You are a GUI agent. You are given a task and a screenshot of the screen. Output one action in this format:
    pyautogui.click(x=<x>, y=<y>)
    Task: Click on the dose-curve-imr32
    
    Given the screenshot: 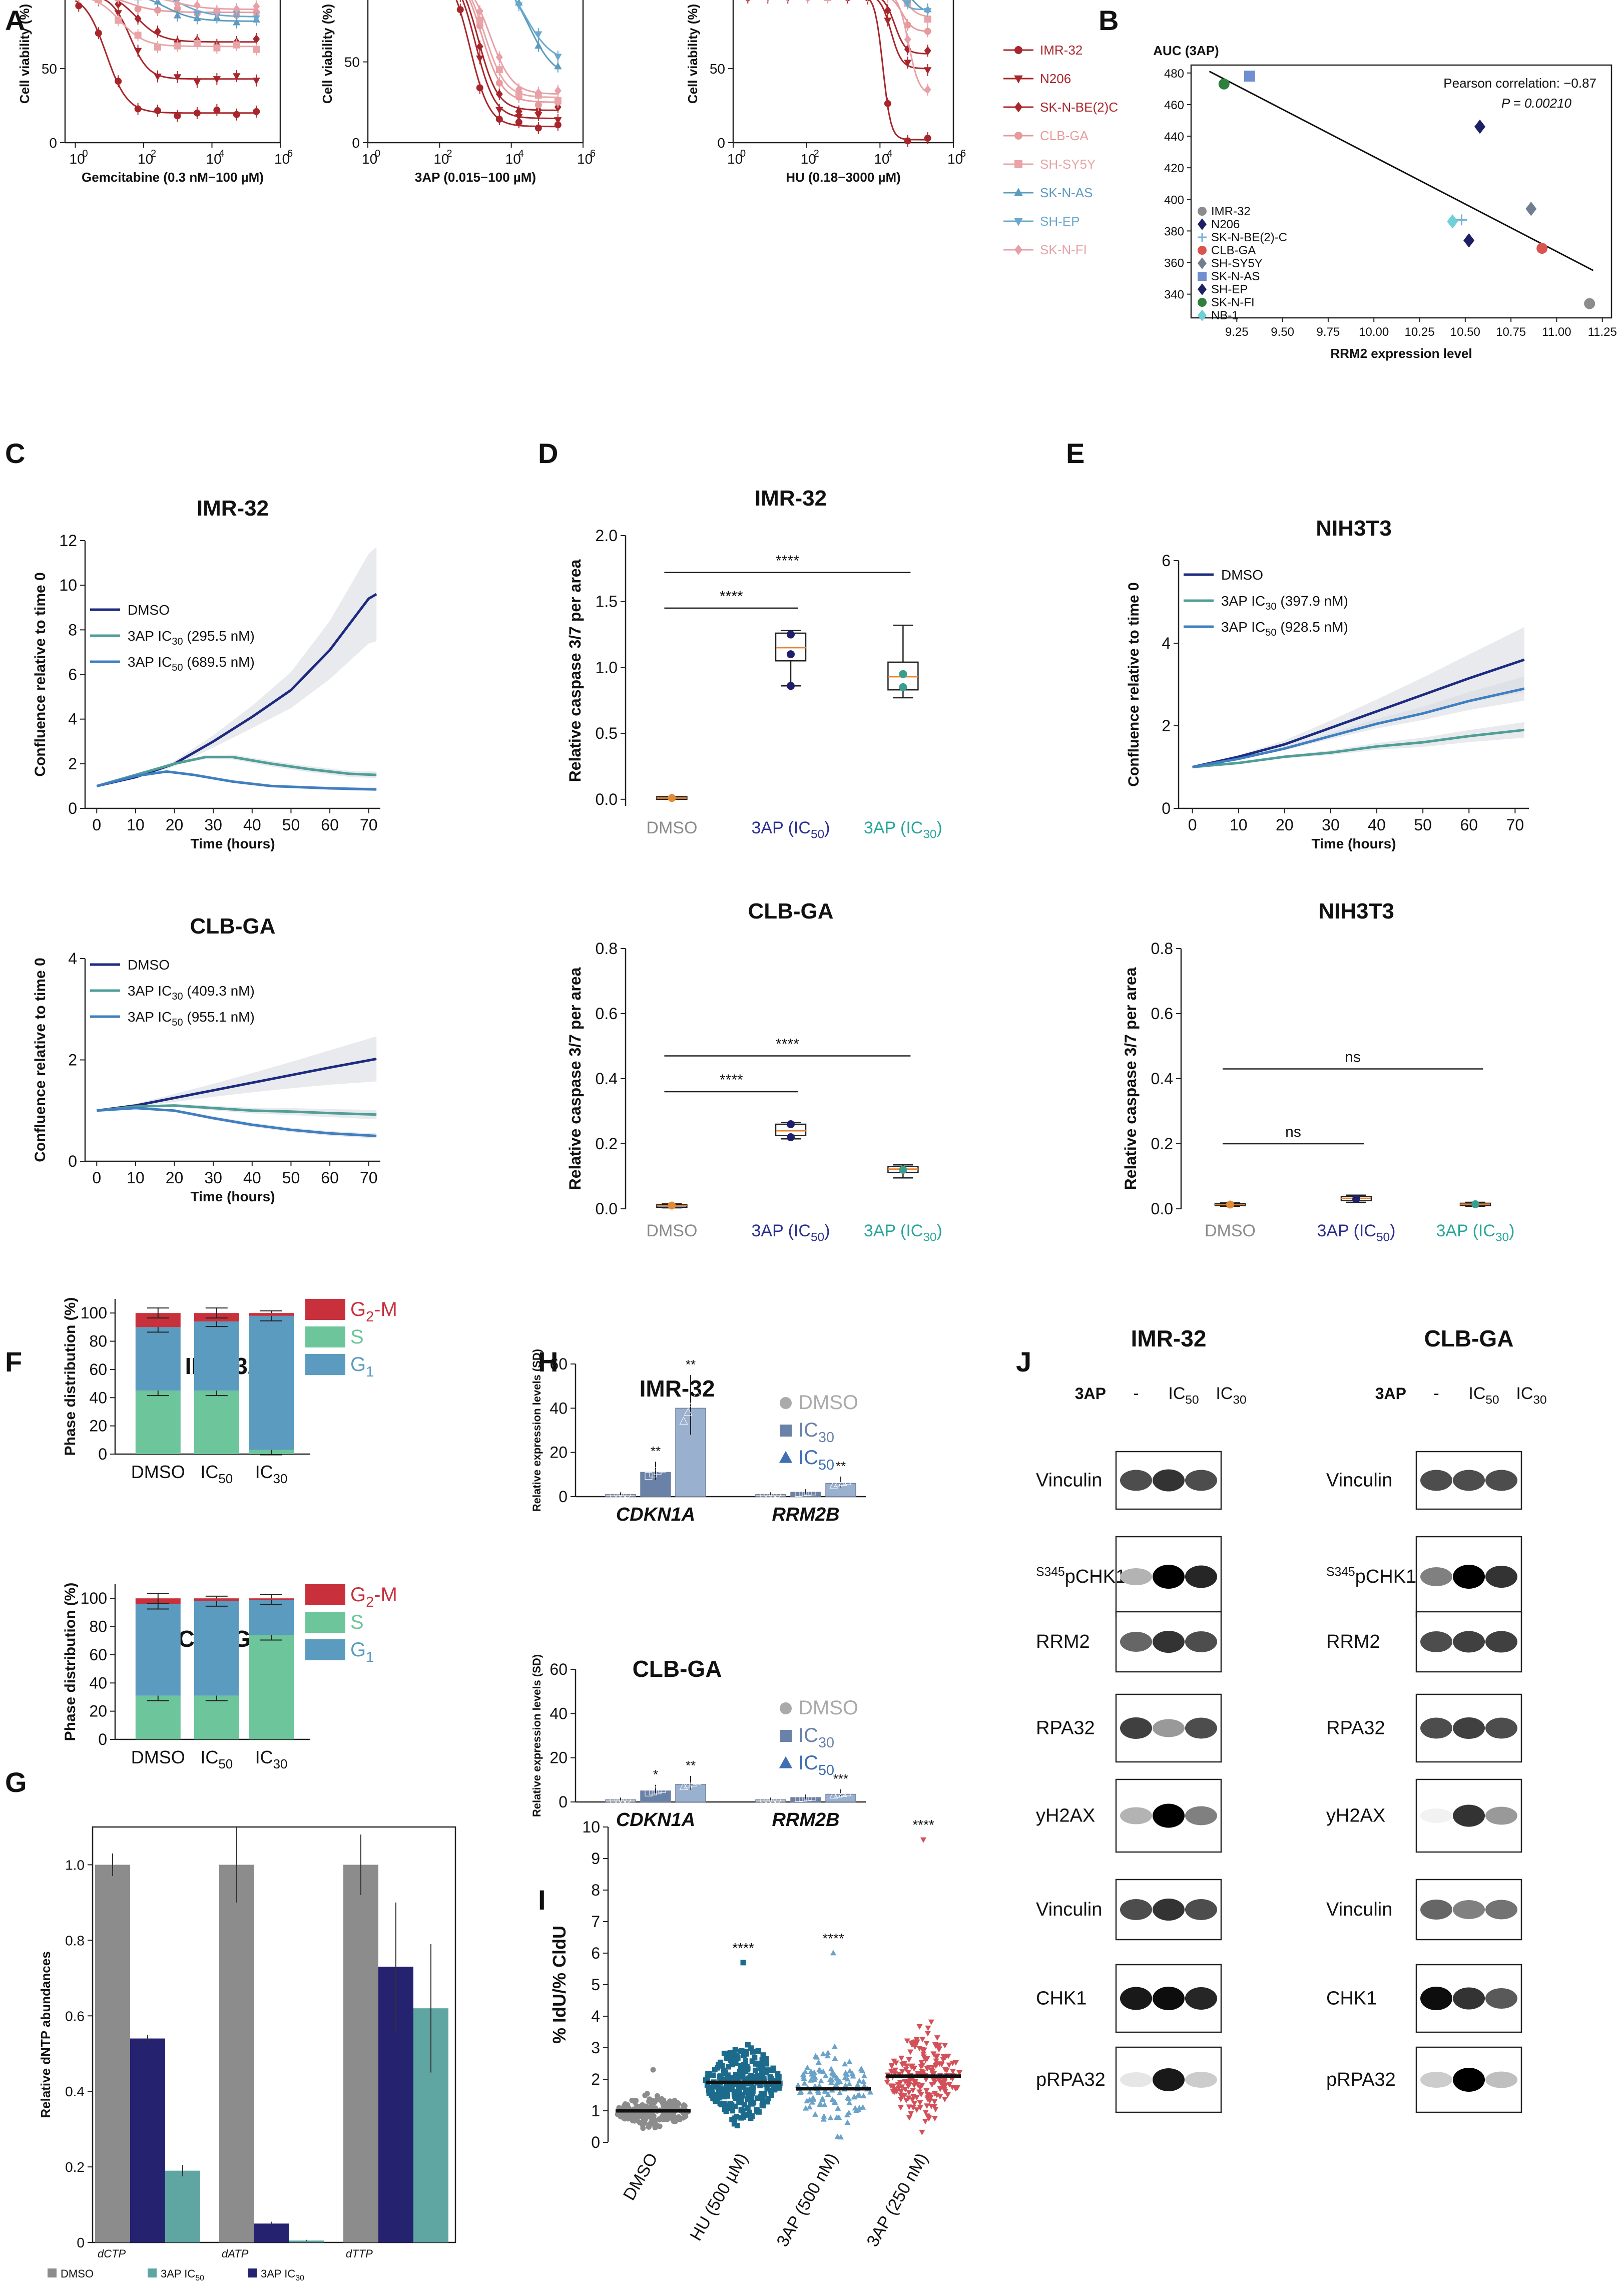 What is the action you would take?
    pyautogui.click(x=507, y=64)
    